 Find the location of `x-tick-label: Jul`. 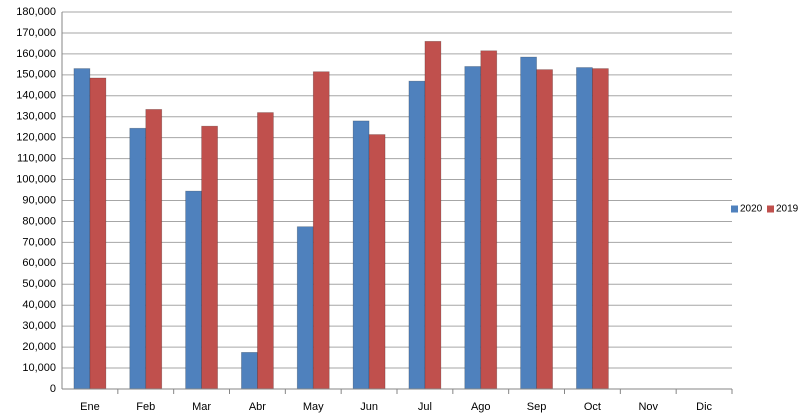

x-tick-label: Jul is located at coordinates (425, 407).